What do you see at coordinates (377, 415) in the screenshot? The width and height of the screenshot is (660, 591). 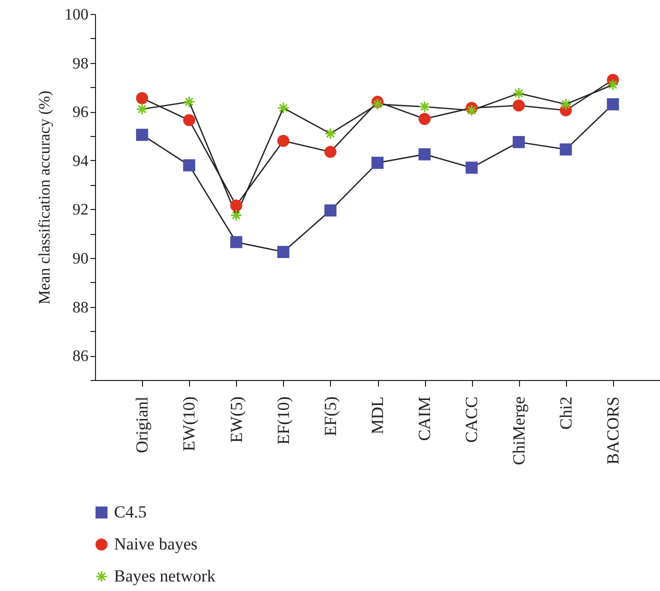 I see `x-tick-label: MDL` at bounding box center [377, 415].